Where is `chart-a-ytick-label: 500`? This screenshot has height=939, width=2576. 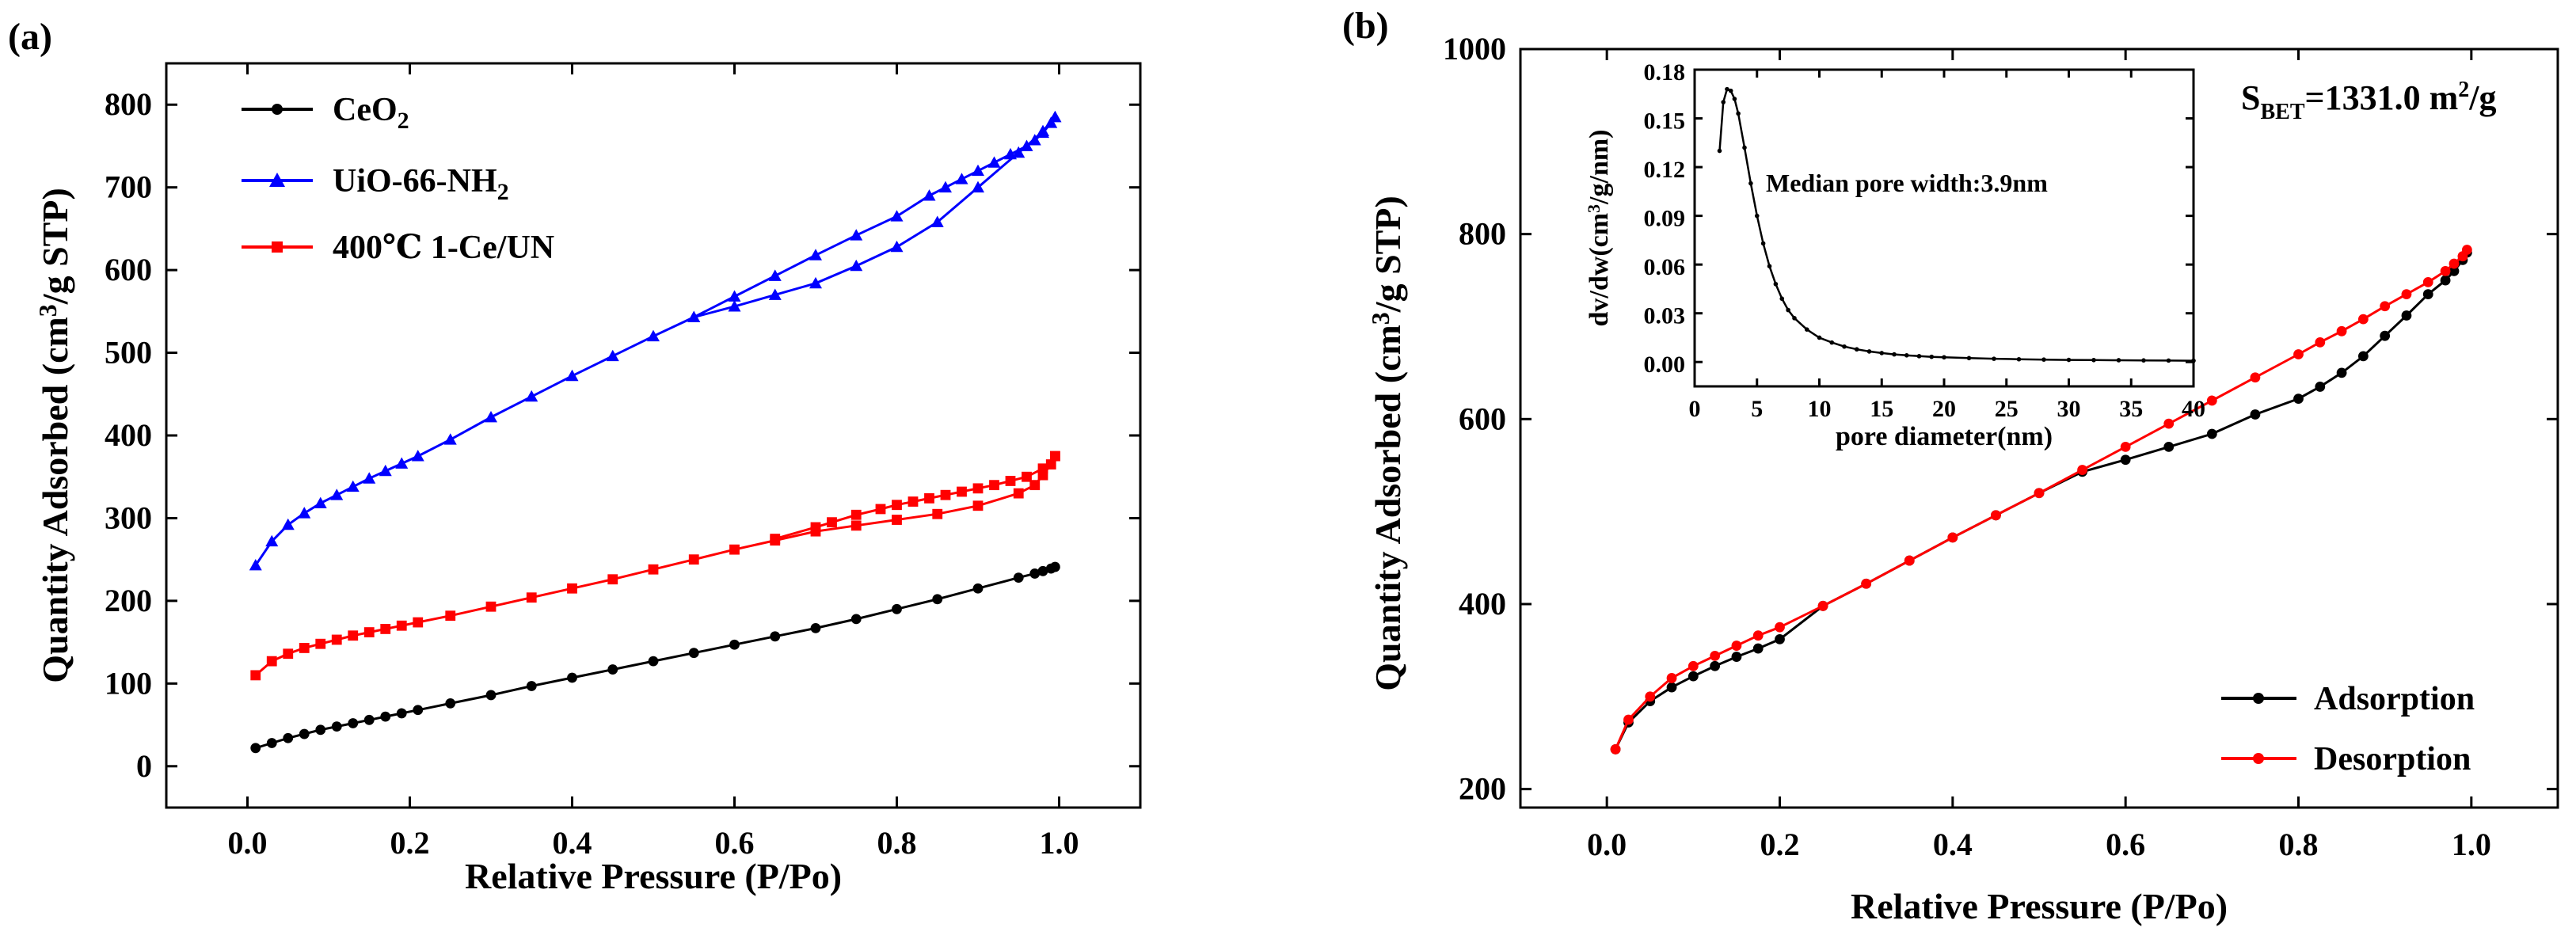 chart-a-ytick-label: 500 is located at coordinates (128, 353).